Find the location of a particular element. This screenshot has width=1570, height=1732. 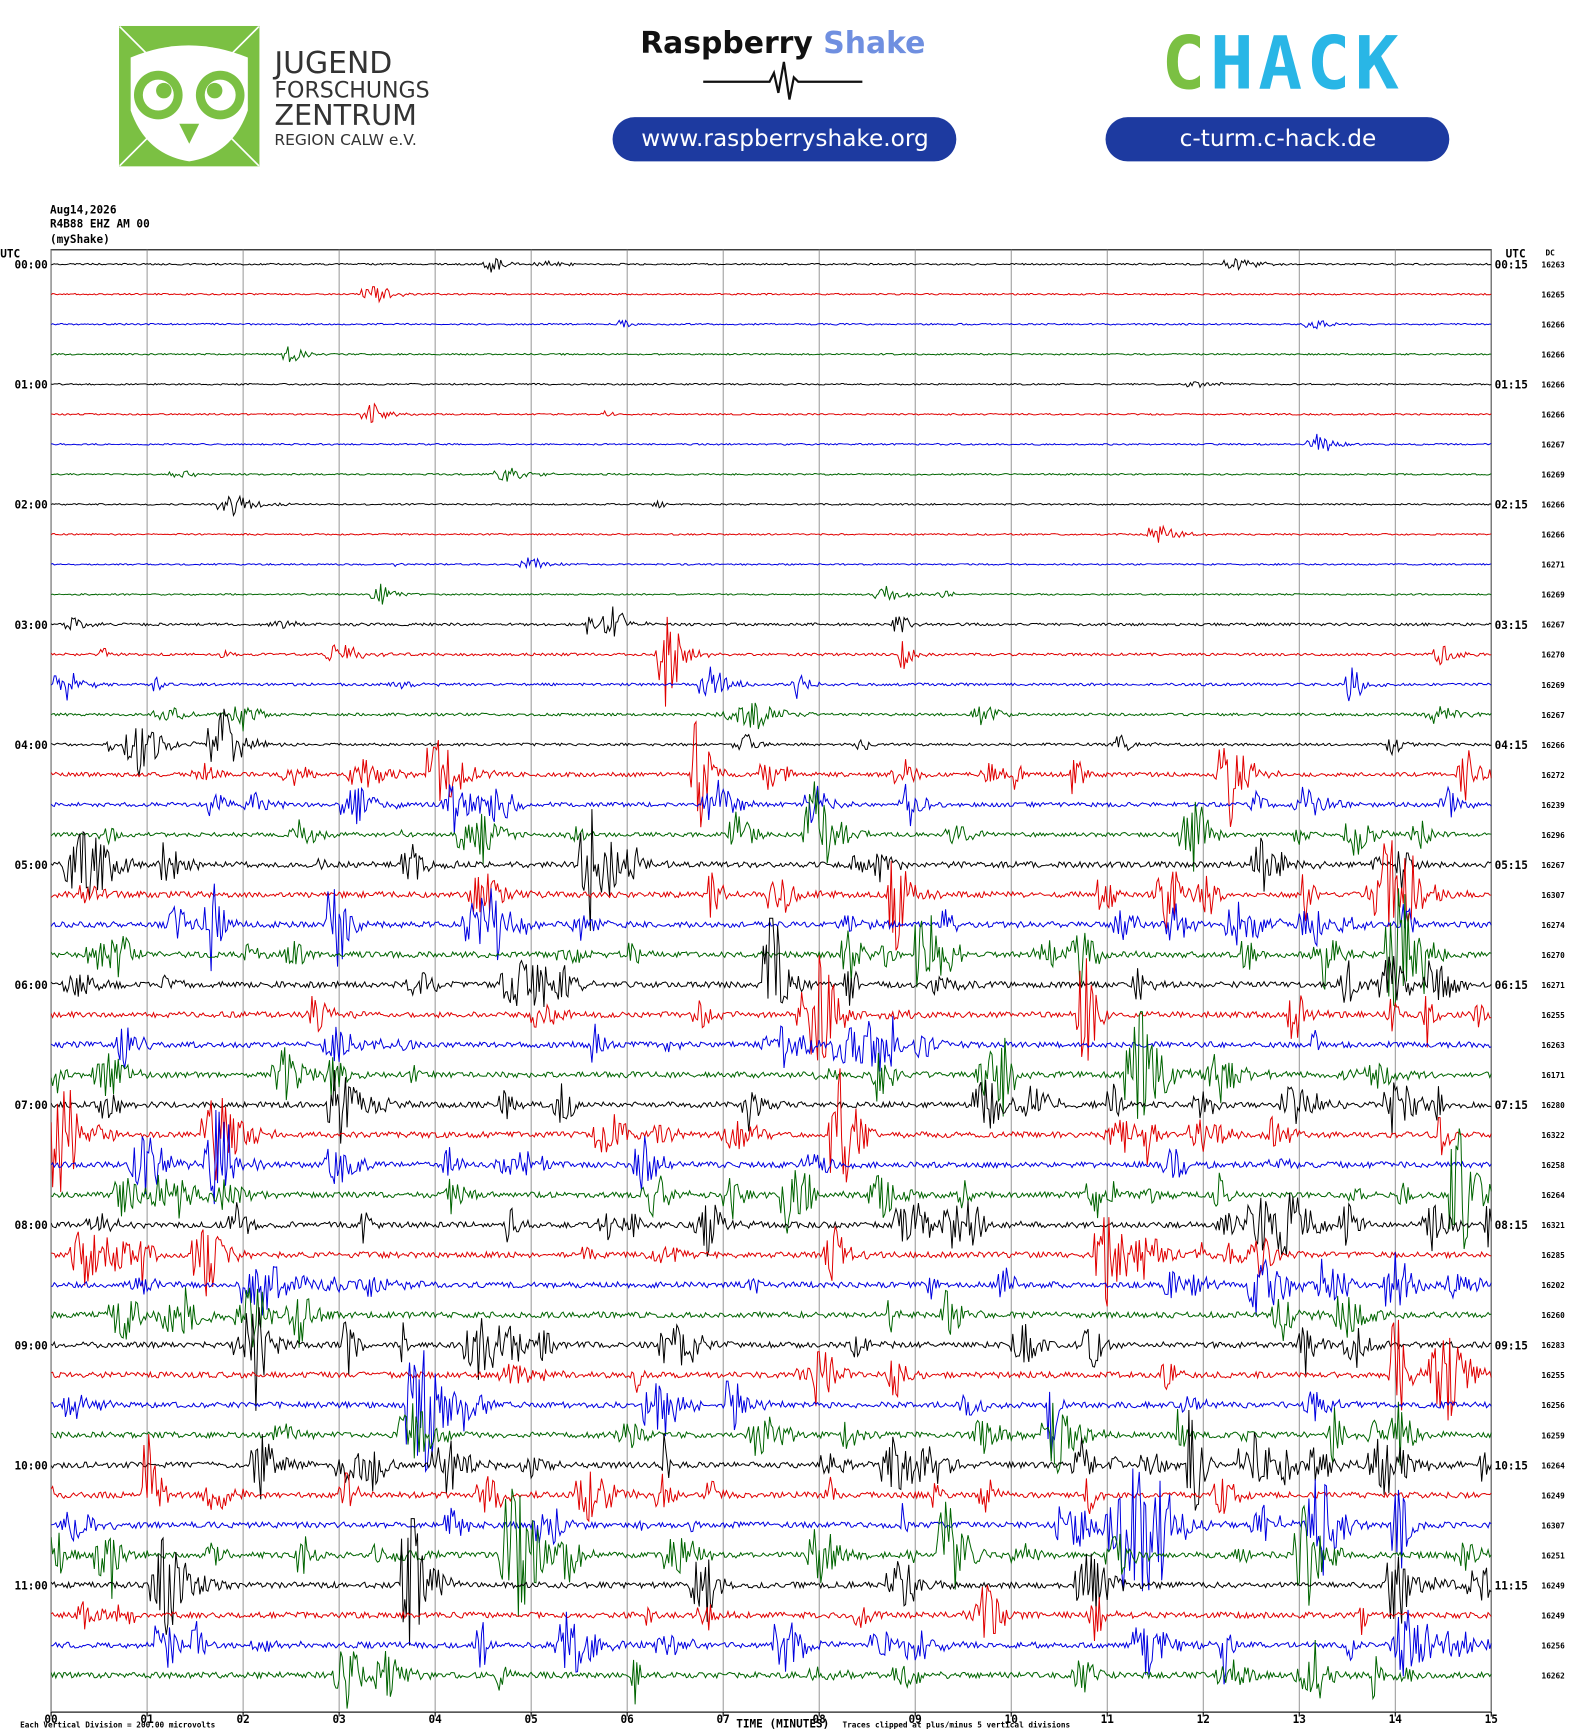

chack-logo: CHACK c-turm.c-hack.de is located at coordinates (1277, 91).